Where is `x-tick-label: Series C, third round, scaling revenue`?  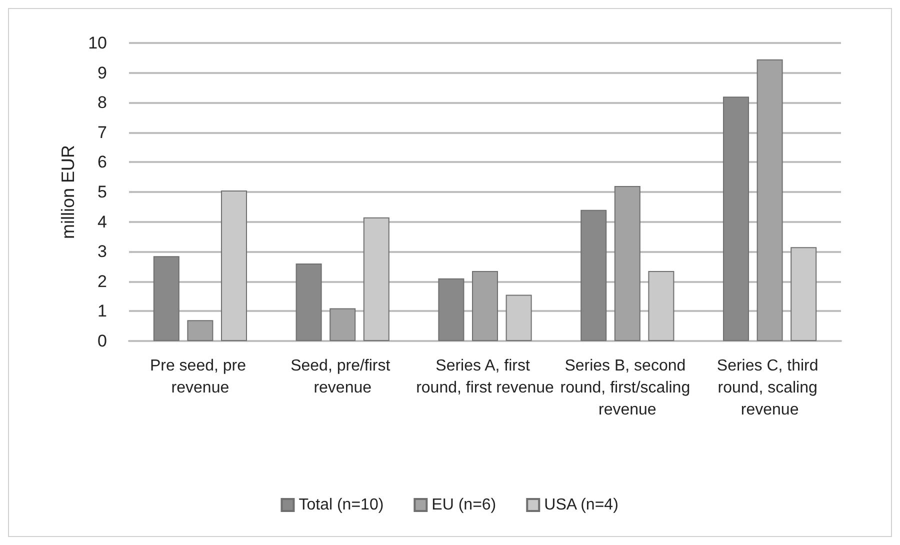 x-tick-label: Series C, third round, scaling revenue is located at coordinates (769, 388).